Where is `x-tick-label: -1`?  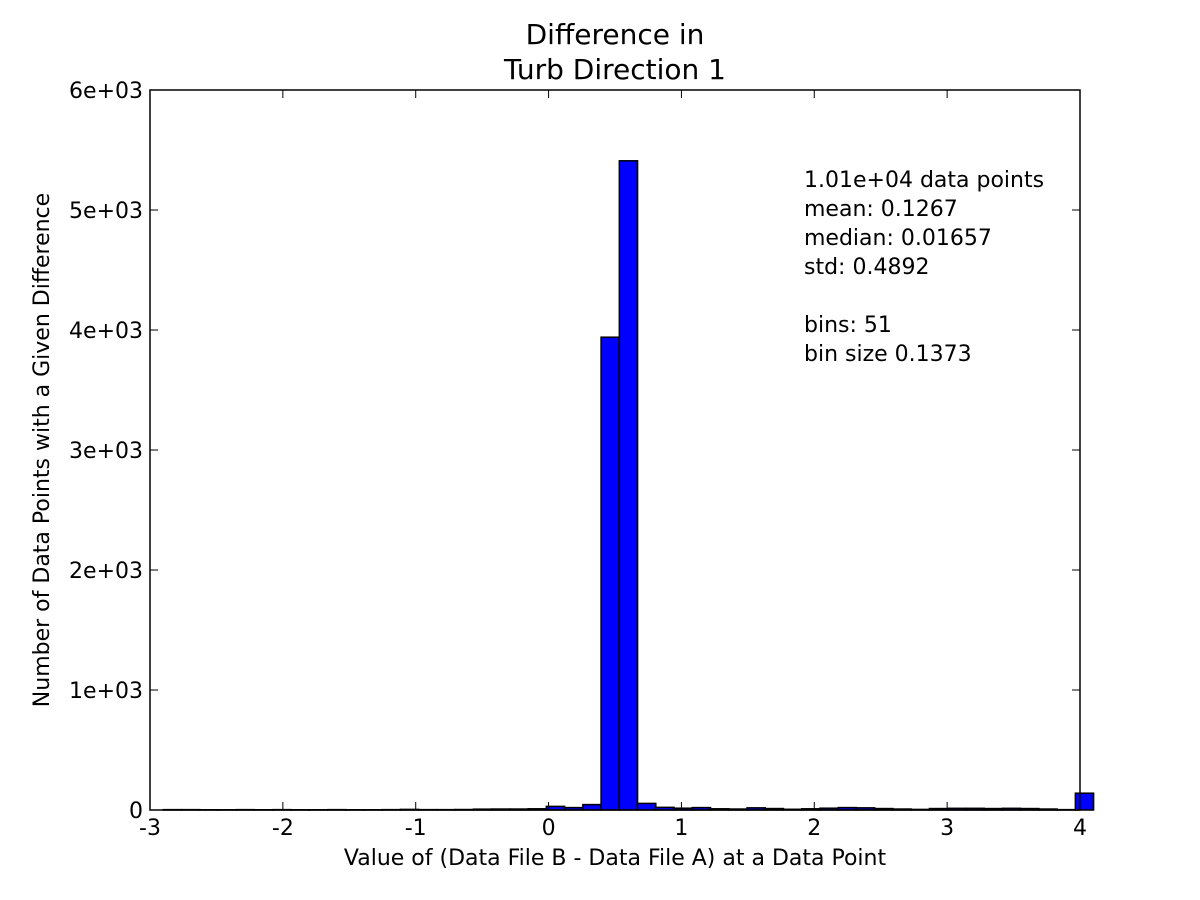
x-tick-label: -1 is located at coordinates (416, 828).